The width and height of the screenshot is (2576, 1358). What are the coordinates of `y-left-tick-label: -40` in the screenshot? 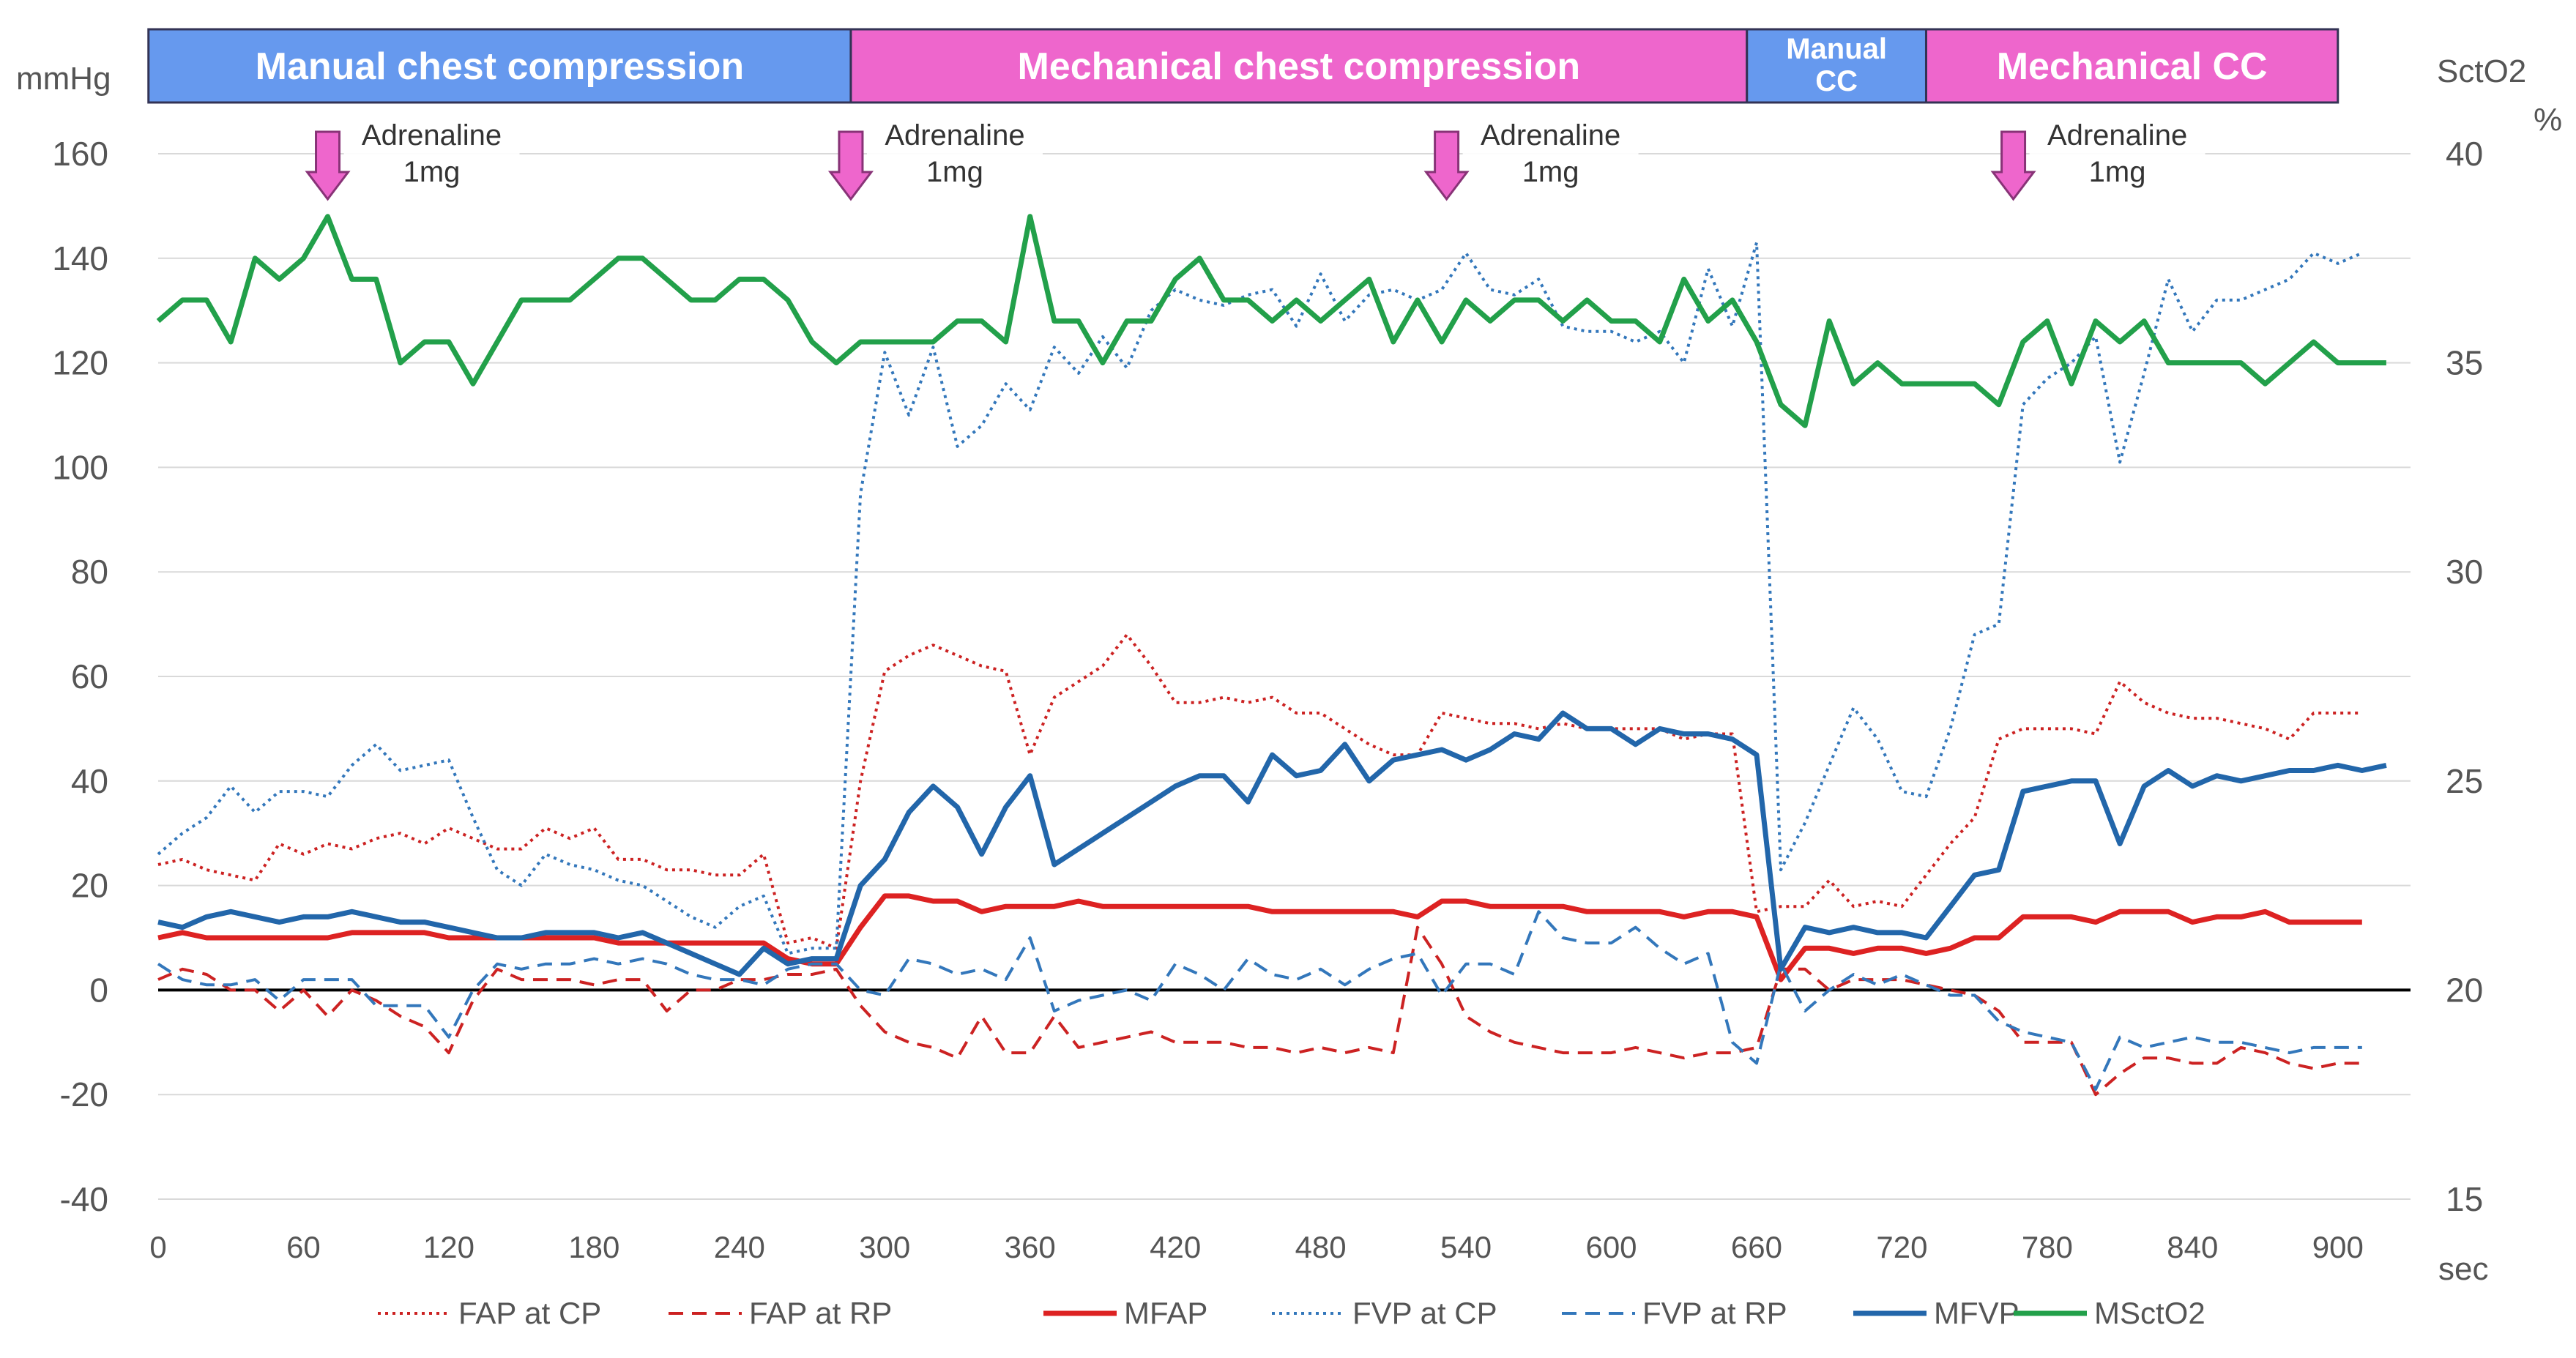 It's located at (84, 1199).